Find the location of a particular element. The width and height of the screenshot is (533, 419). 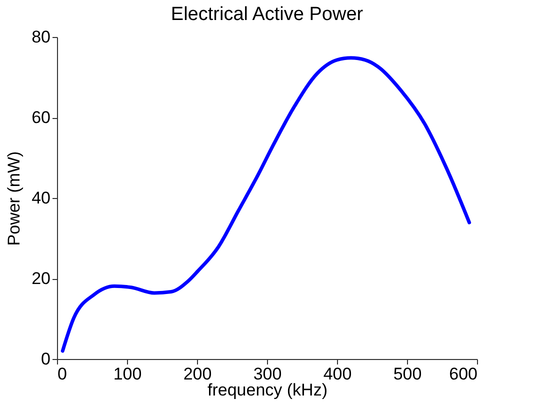

x-tick-label: 200 is located at coordinates (197, 374).